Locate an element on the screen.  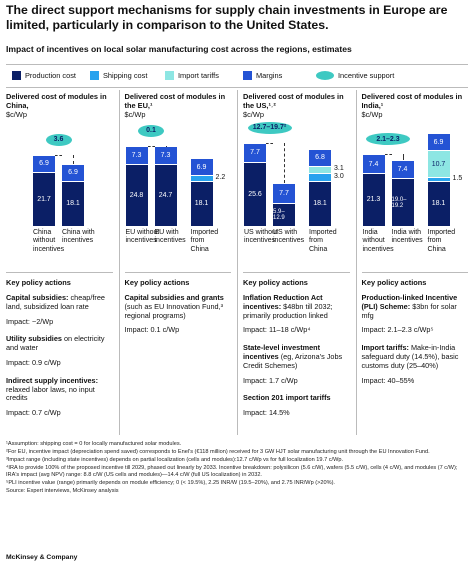
value-label: 6.8 is located at coordinates (320, 157).